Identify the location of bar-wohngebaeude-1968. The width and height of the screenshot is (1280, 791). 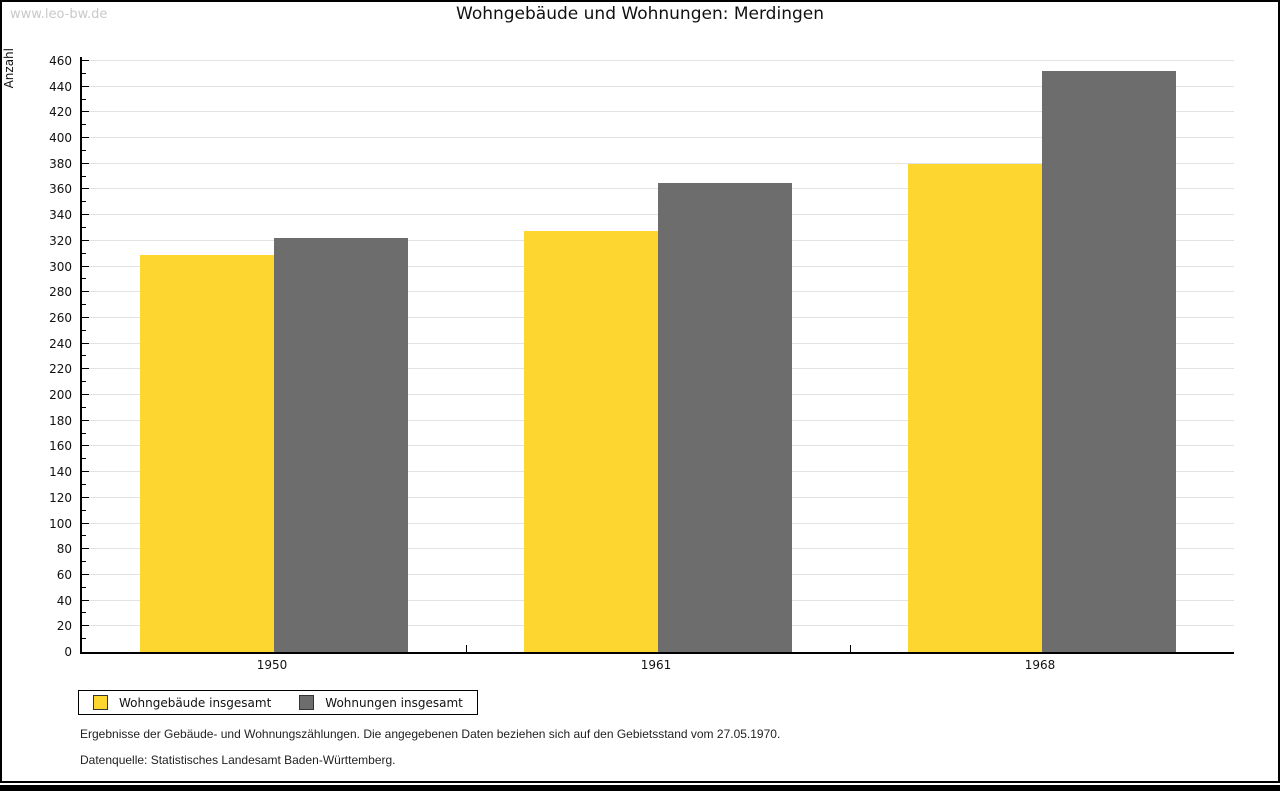
(975, 408).